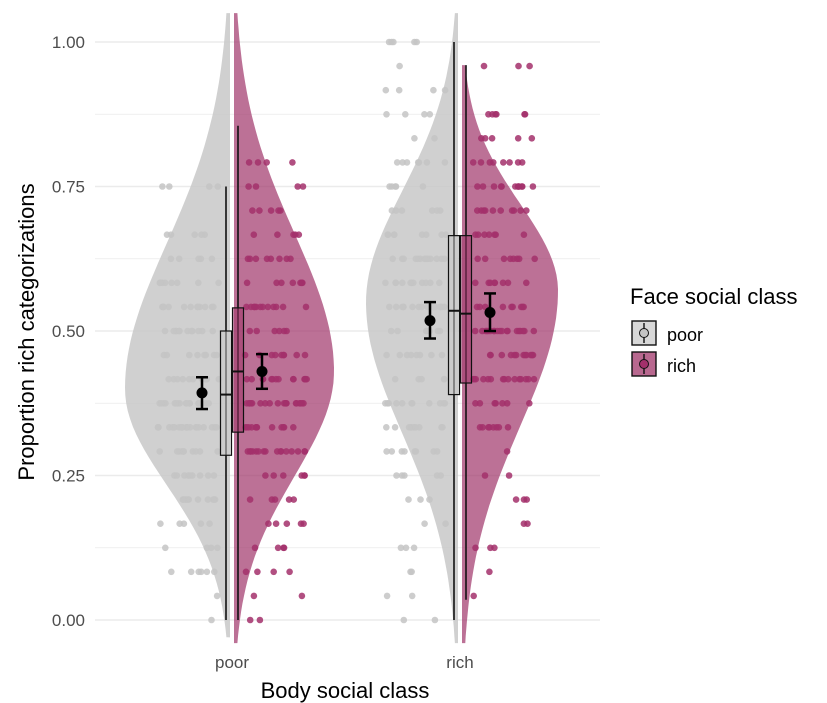 This screenshot has height=703, width=827. Describe the element at coordinates (714, 296) in the screenshot. I see `legend-title: Face social class` at that location.